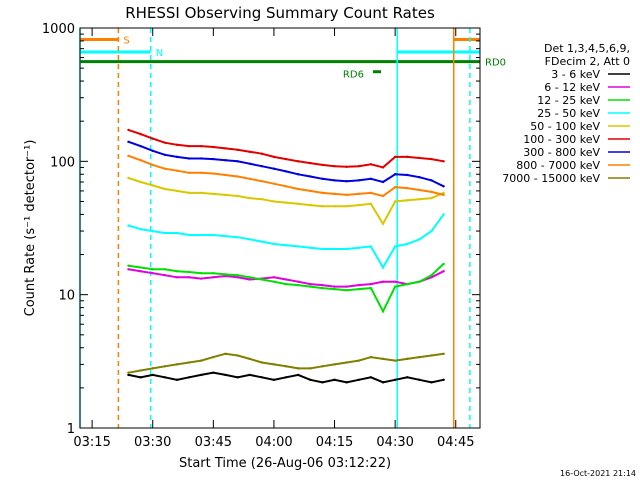  I want to click on y-axis-label: Count Rate (s⁻¹ detector⁻¹), so click(30, 228).